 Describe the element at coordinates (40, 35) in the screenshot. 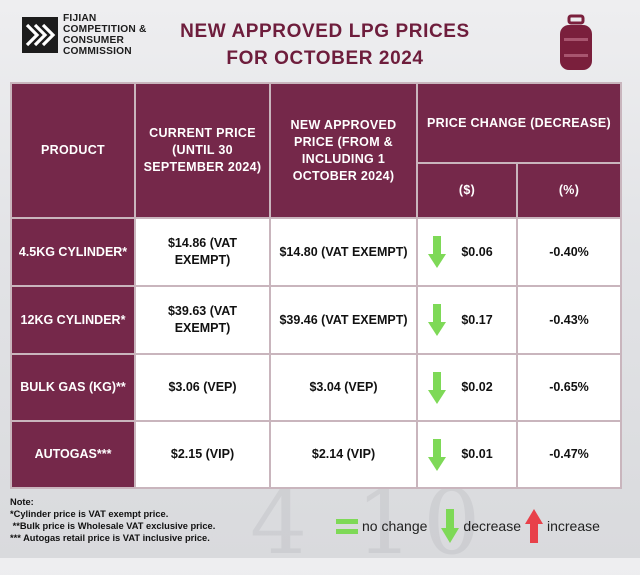

I see `chevron-logo-icon` at that location.